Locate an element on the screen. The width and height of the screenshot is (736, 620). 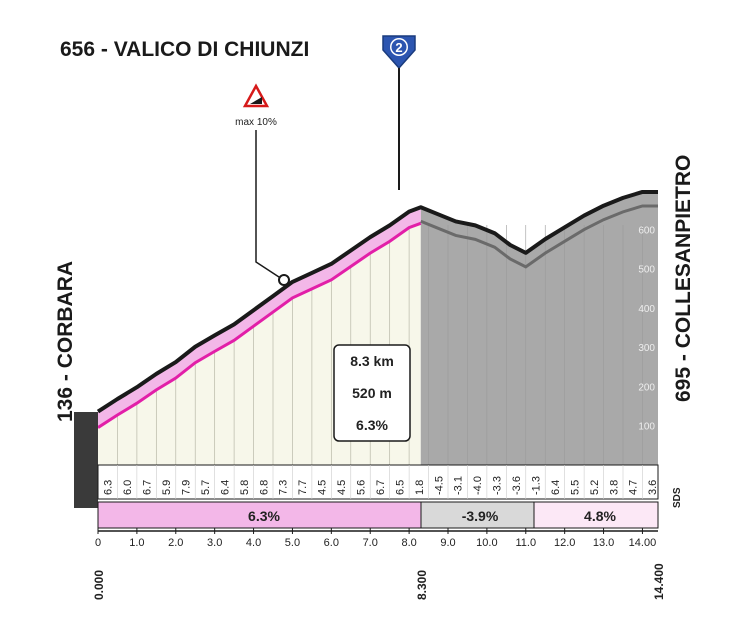
km-tick-label: 9.0 is located at coordinates (447, 543).